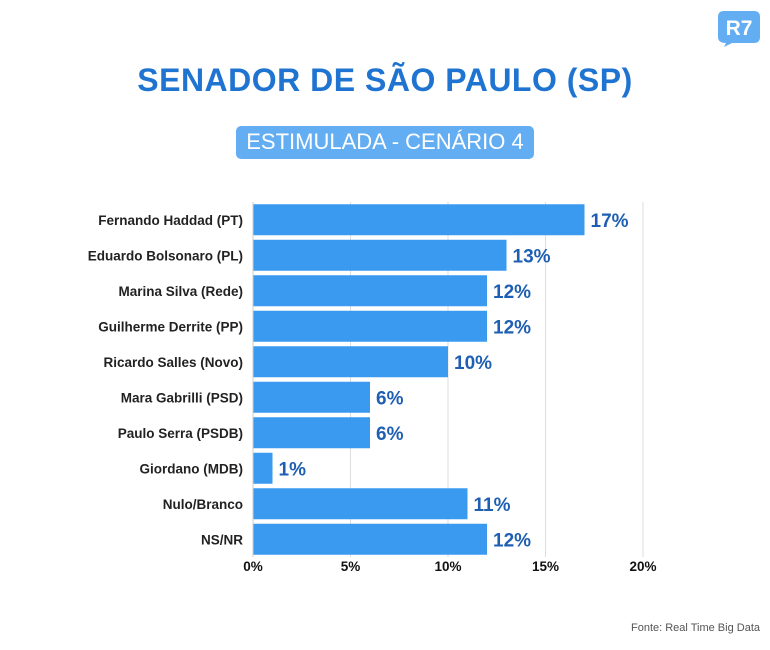 Image resolution: width=770 pixels, height=650 pixels. I want to click on x-tick-label-4: 20%, so click(642, 566).